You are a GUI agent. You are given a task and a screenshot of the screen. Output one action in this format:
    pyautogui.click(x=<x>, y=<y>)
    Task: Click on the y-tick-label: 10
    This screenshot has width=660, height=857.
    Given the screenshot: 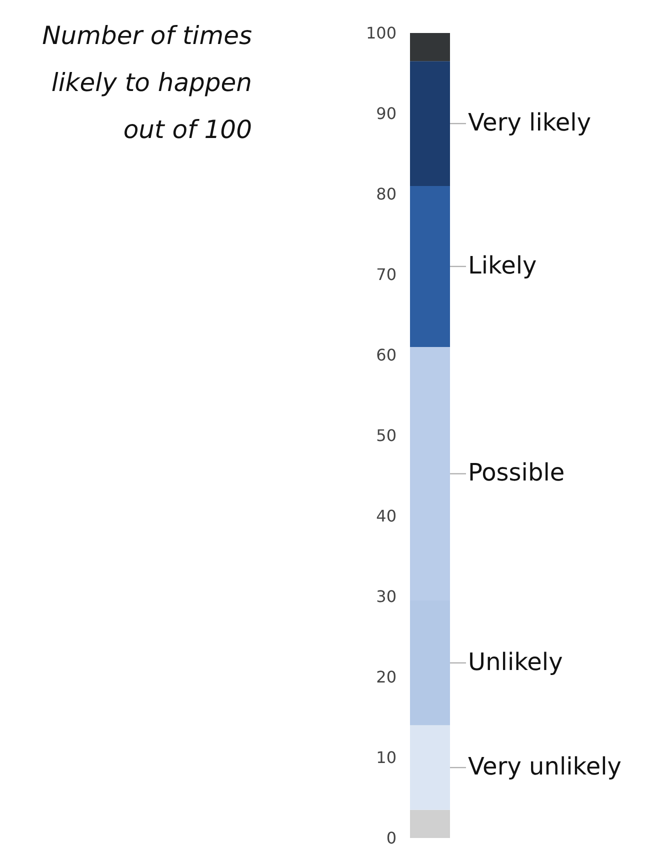 What is the action you would take?
    pyautogui.click(x=386, y=757)
    